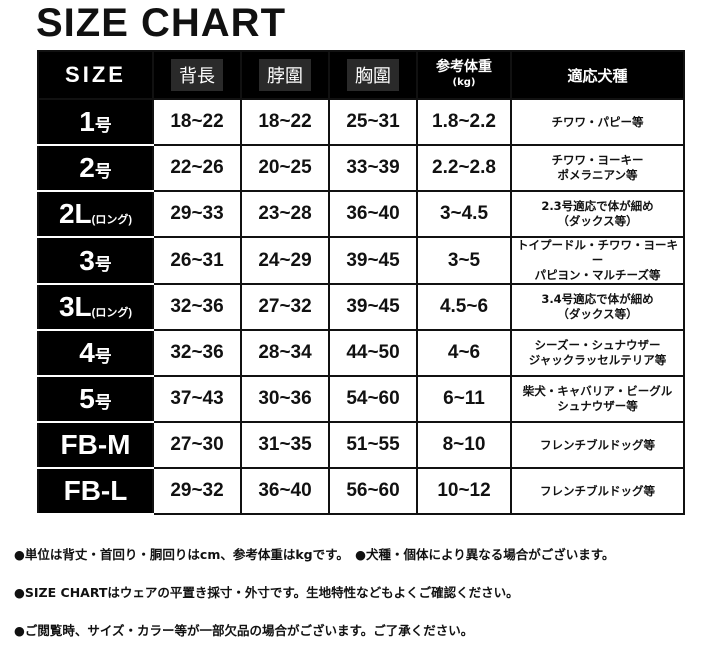  I want to click on back-length-cell: 18~22, so click(197, 122).